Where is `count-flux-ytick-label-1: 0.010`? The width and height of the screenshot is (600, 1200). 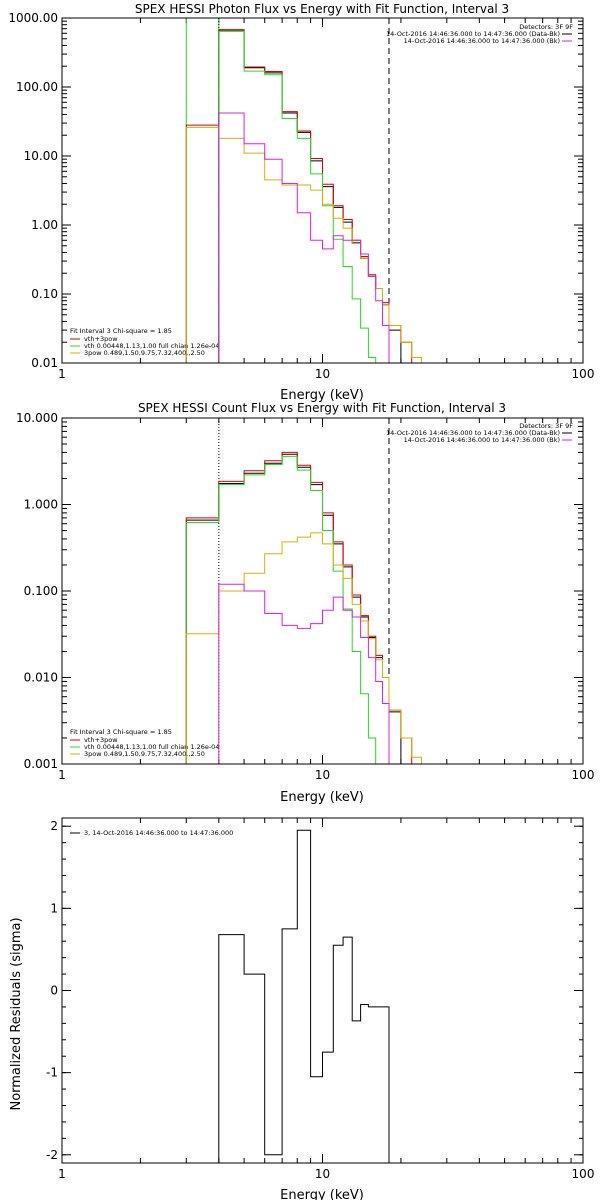
count-flux-ytick-label-1: 0.010 is located at coordinates (41, 678).